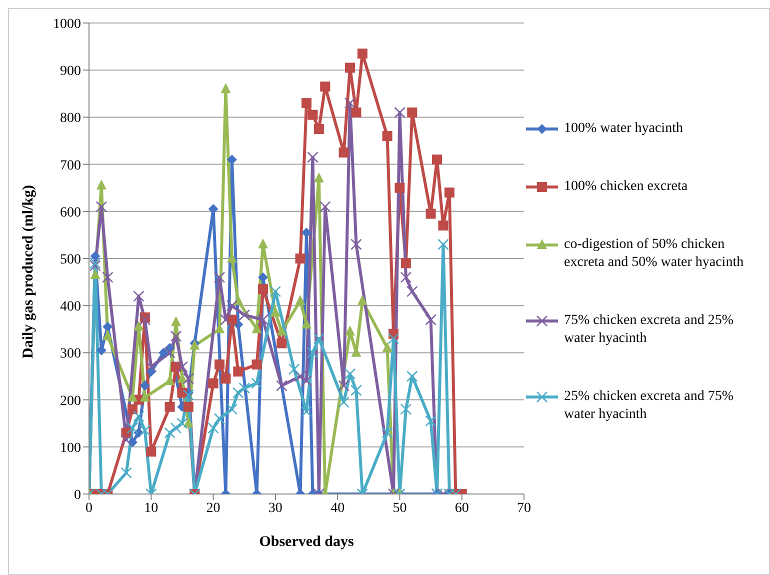 The image size is (770, 575). I want to click on x-axis-title: Observed days, so click(306, 542).